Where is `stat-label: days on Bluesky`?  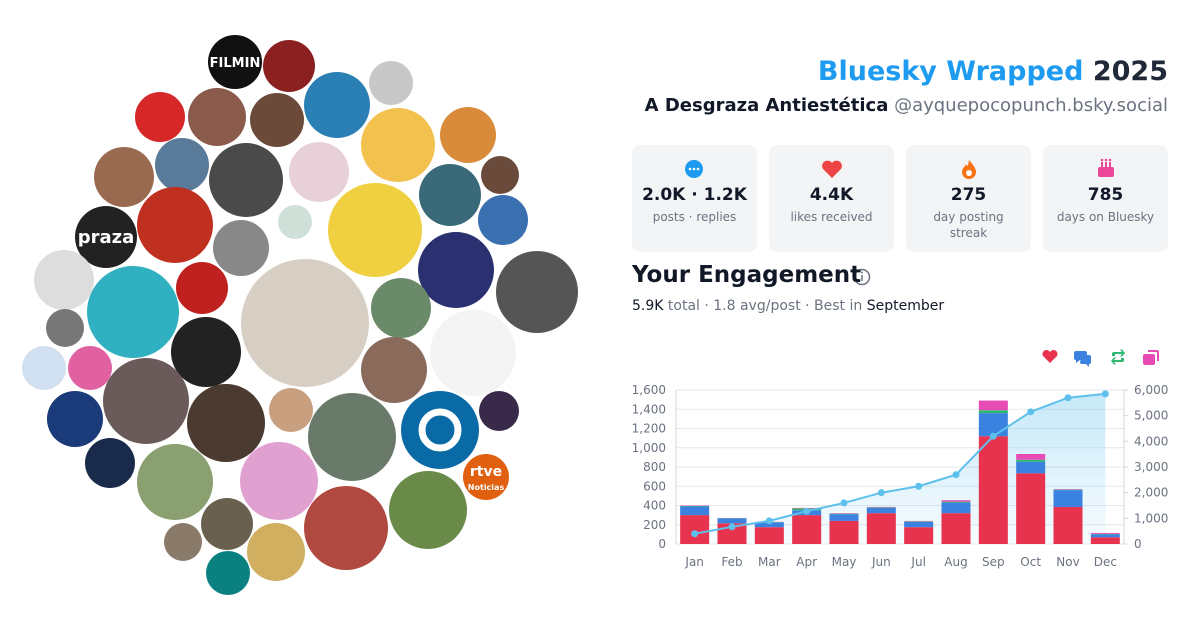 stat-label: days on Bluesky is located at coordinates (1105, 217).